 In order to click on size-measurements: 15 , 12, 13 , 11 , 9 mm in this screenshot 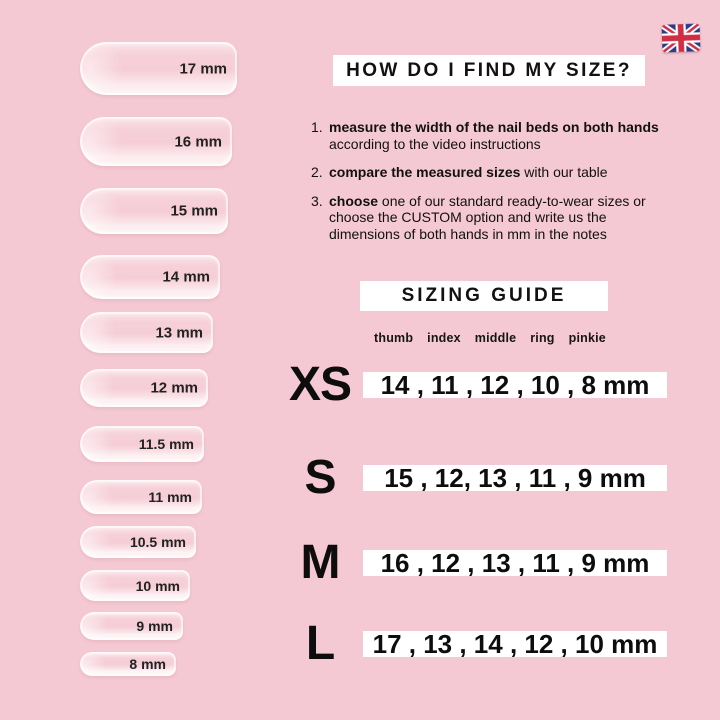, I will do `click(515, 478)`.